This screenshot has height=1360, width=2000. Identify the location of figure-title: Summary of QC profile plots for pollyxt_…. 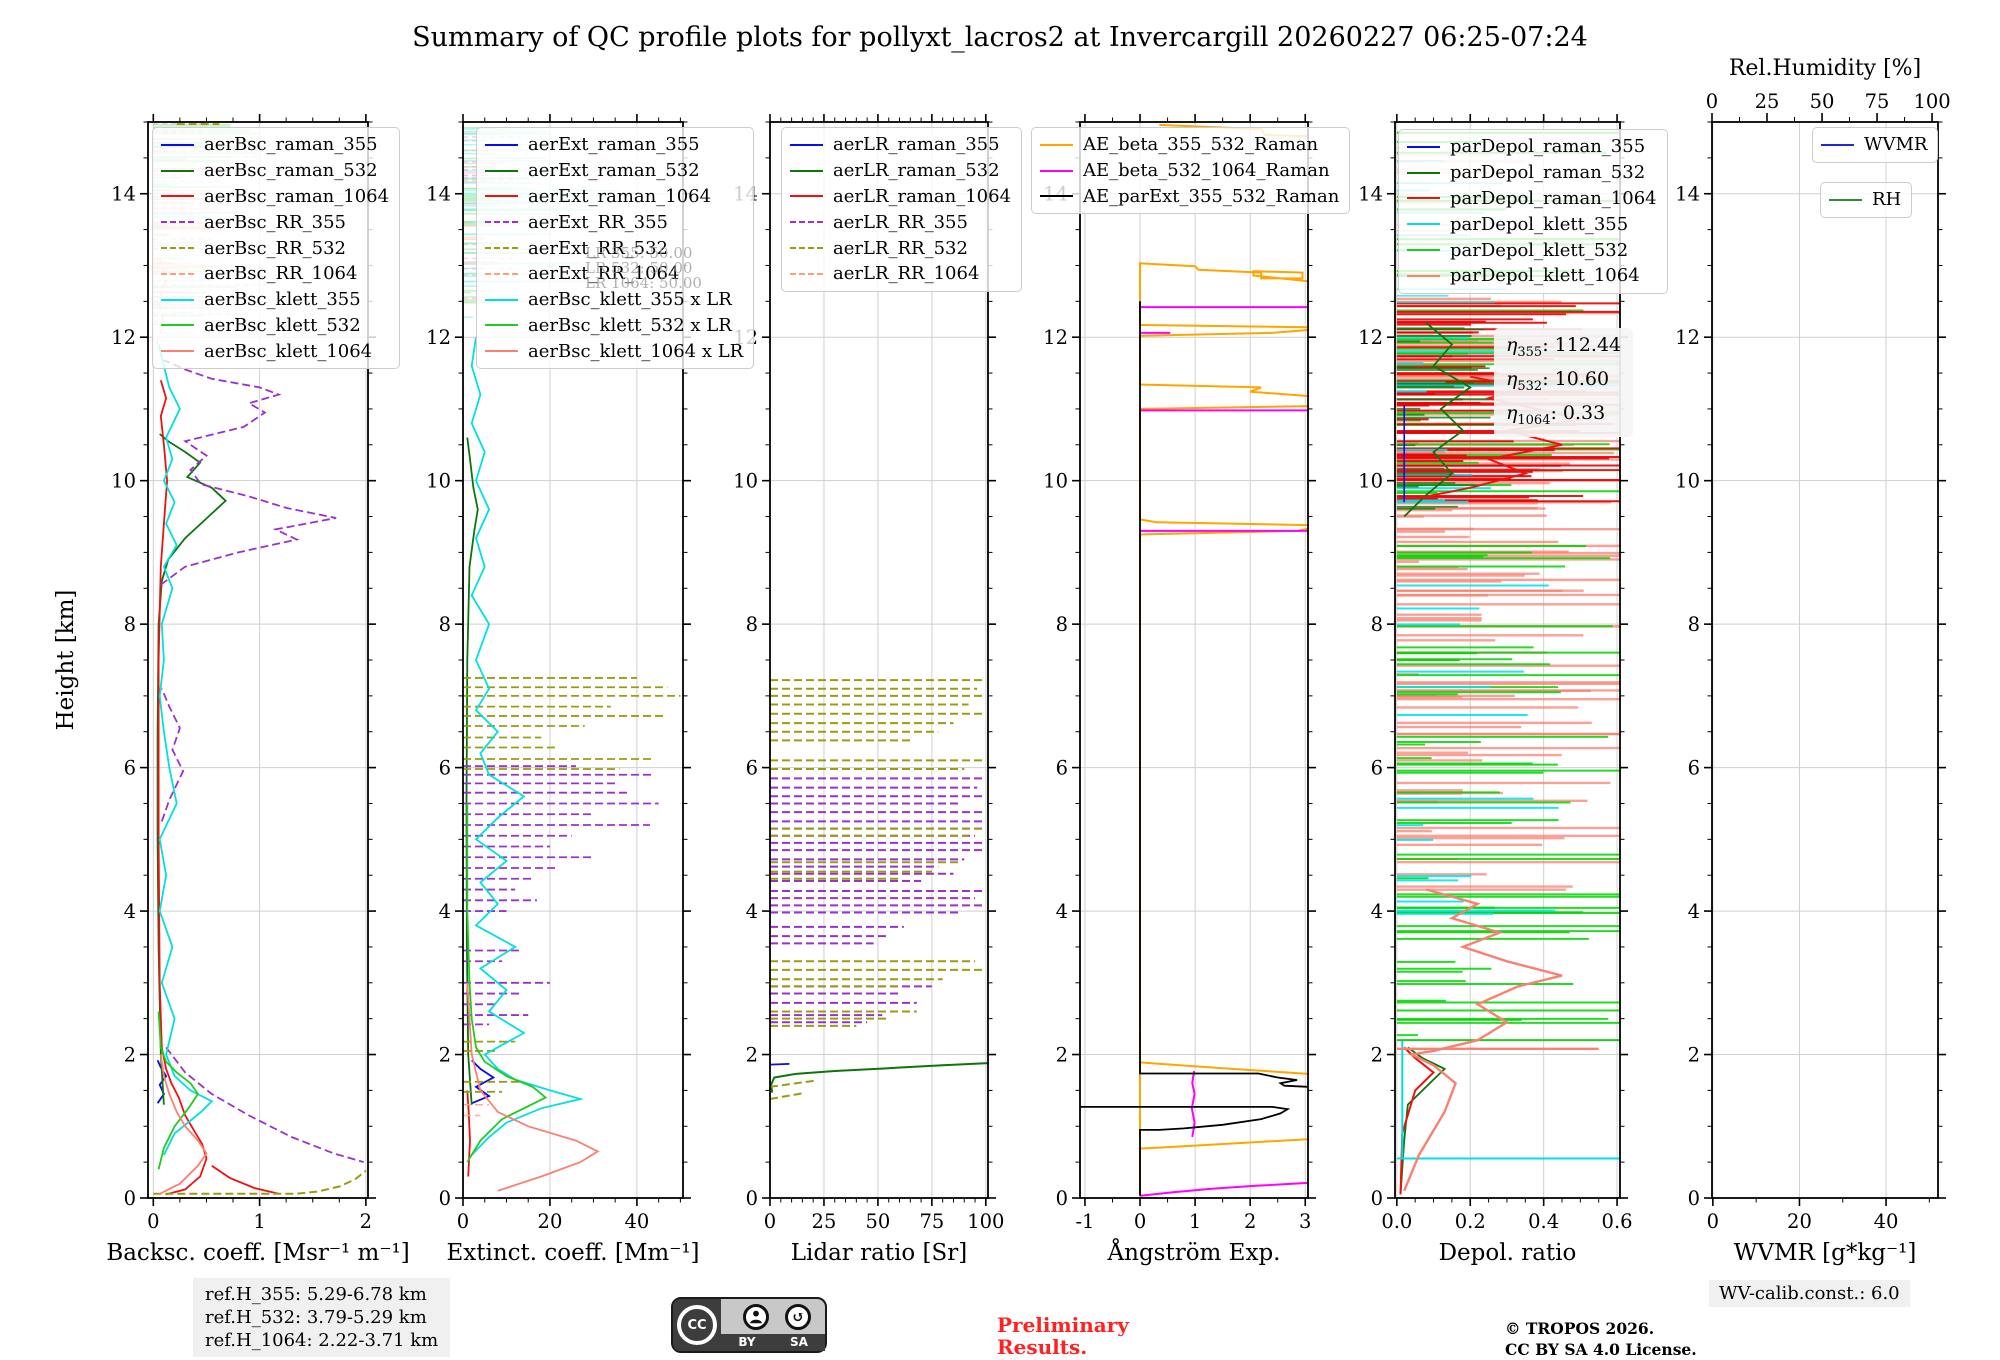
(1000, 37).